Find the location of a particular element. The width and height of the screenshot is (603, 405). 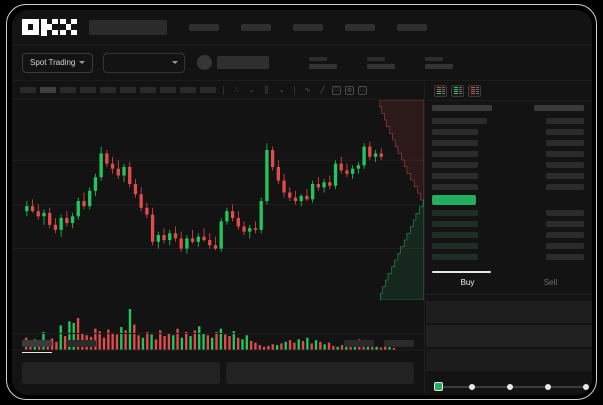

orderbook-mode-bids is located at coordinates (457, 90).